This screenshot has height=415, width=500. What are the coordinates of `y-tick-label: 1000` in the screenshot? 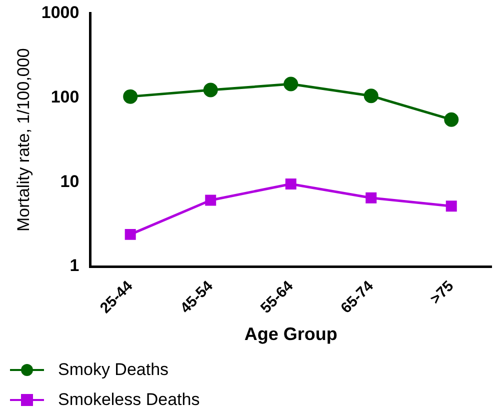 It's located at (60, 12).